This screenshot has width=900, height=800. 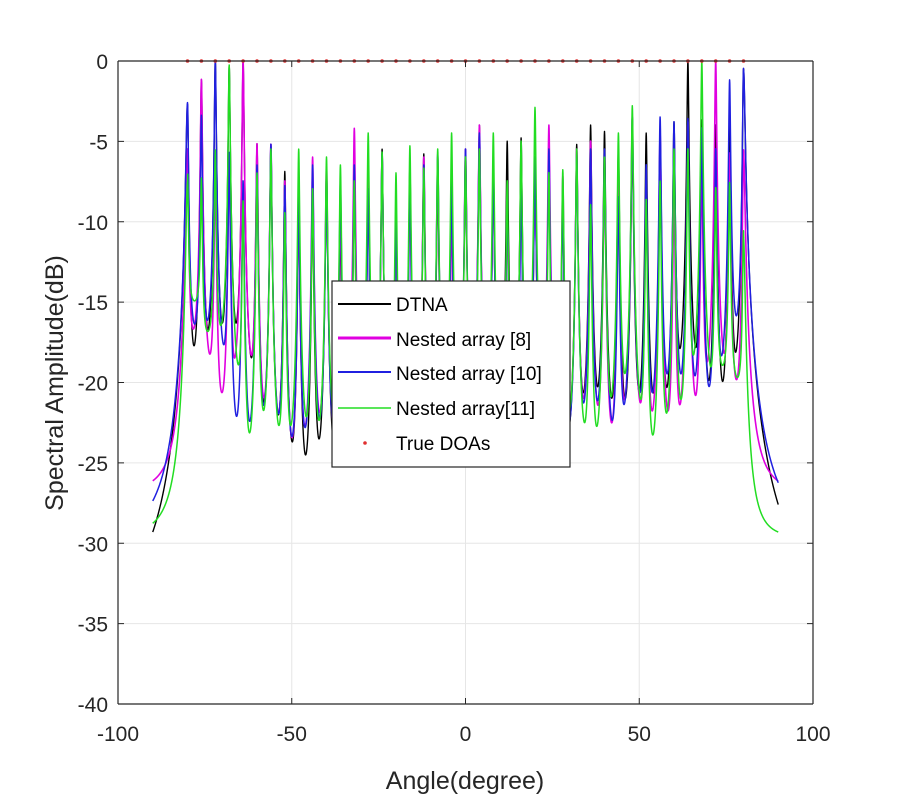 I want to click on legend-label-nested-11: Nested array[11], so click(x=465, y=409).